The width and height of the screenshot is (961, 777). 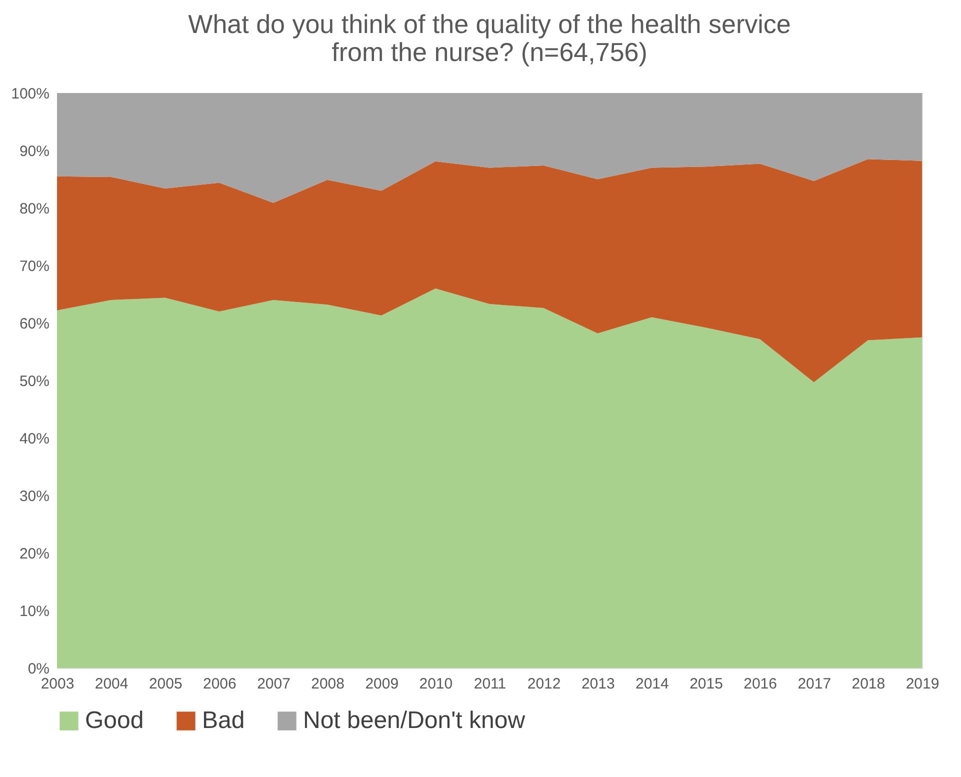 I want to click on y-tick-label: 90%, so click(x=34, y=151).